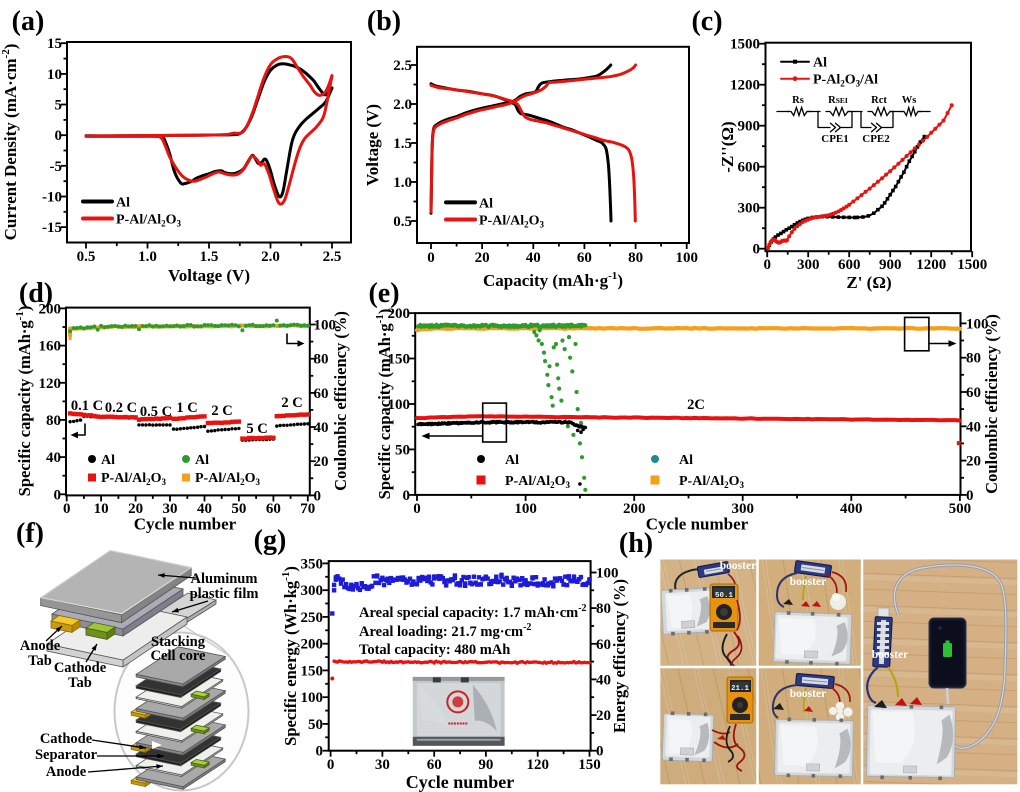  What do you see at coordinates (991, 404) in the screenshot?
I see `svg-text: Coulombic efficiency (%)` at bounding box center [991, 404].